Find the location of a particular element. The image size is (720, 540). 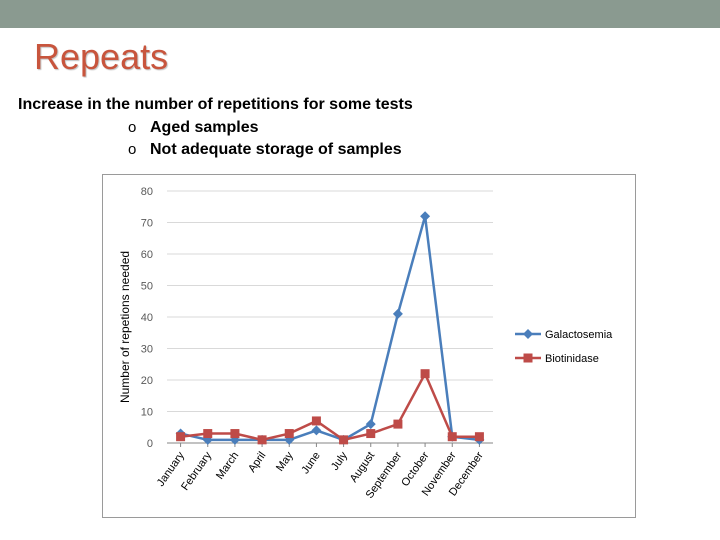

x-tick-label: April is located at coordinates (257, 462).